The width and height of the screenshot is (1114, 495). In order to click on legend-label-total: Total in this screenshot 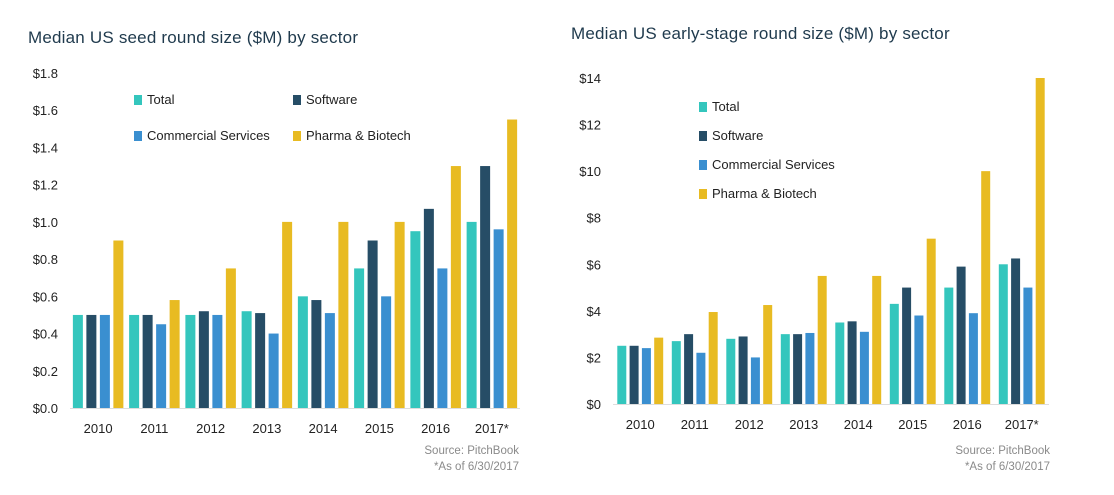, I will do `click(161, 99)`.